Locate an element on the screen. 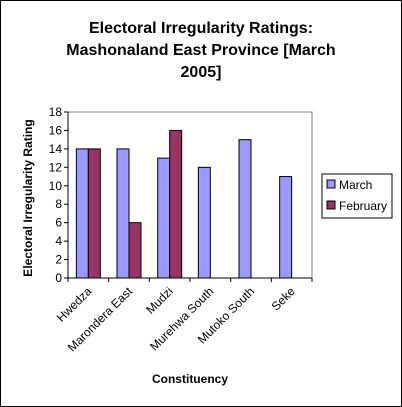  bar-march-marondera-east is located at coordinates (123, 213).